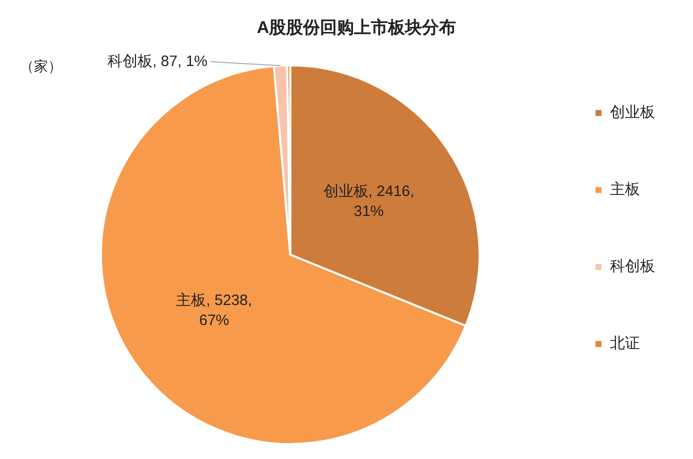 Image resolution: width=693 pixels, height=459 pixels. Describe the element at coordinates (632, 267) in the screenshot. I see `legend-label: 科创板` at that location.